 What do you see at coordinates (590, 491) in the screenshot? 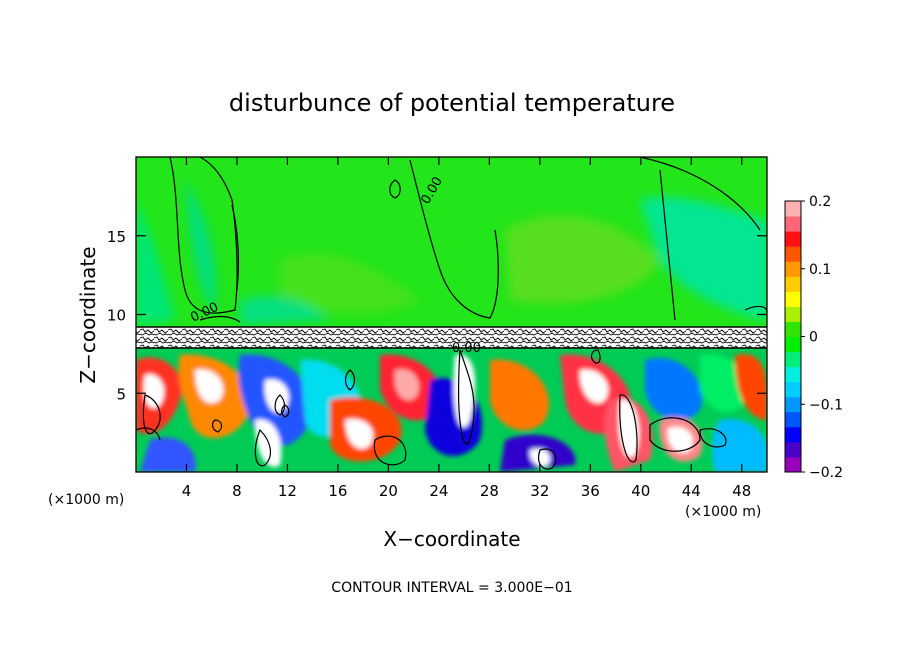
I see `x-tick-label: 36` at bounding box center [590, 491].